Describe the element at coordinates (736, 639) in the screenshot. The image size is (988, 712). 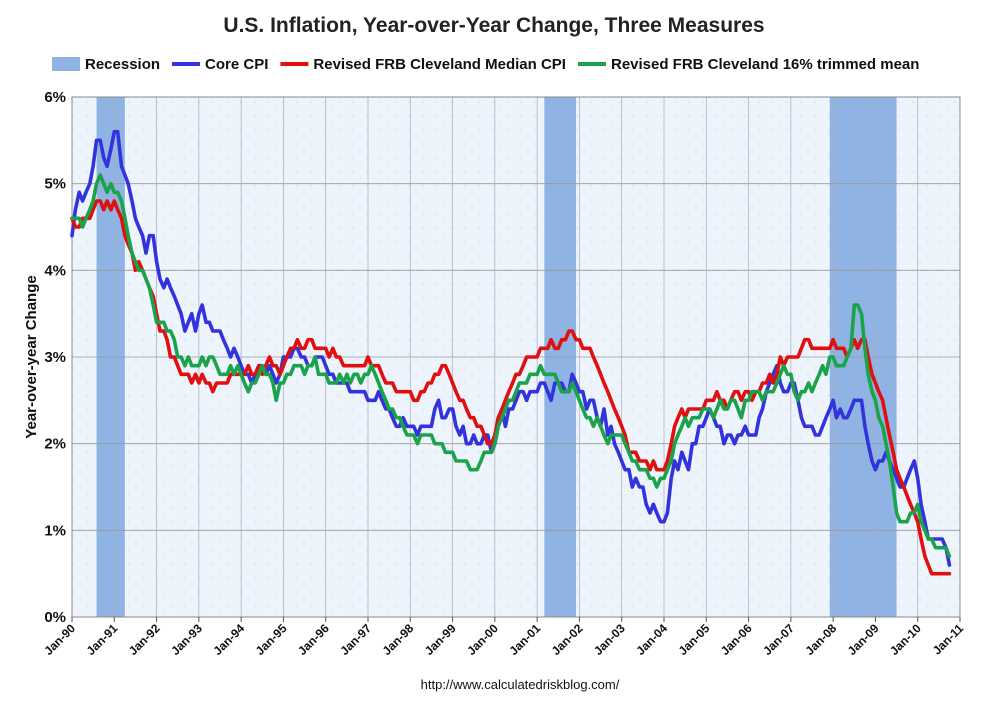
I see `x-tick-label: Jan-06` at that location.